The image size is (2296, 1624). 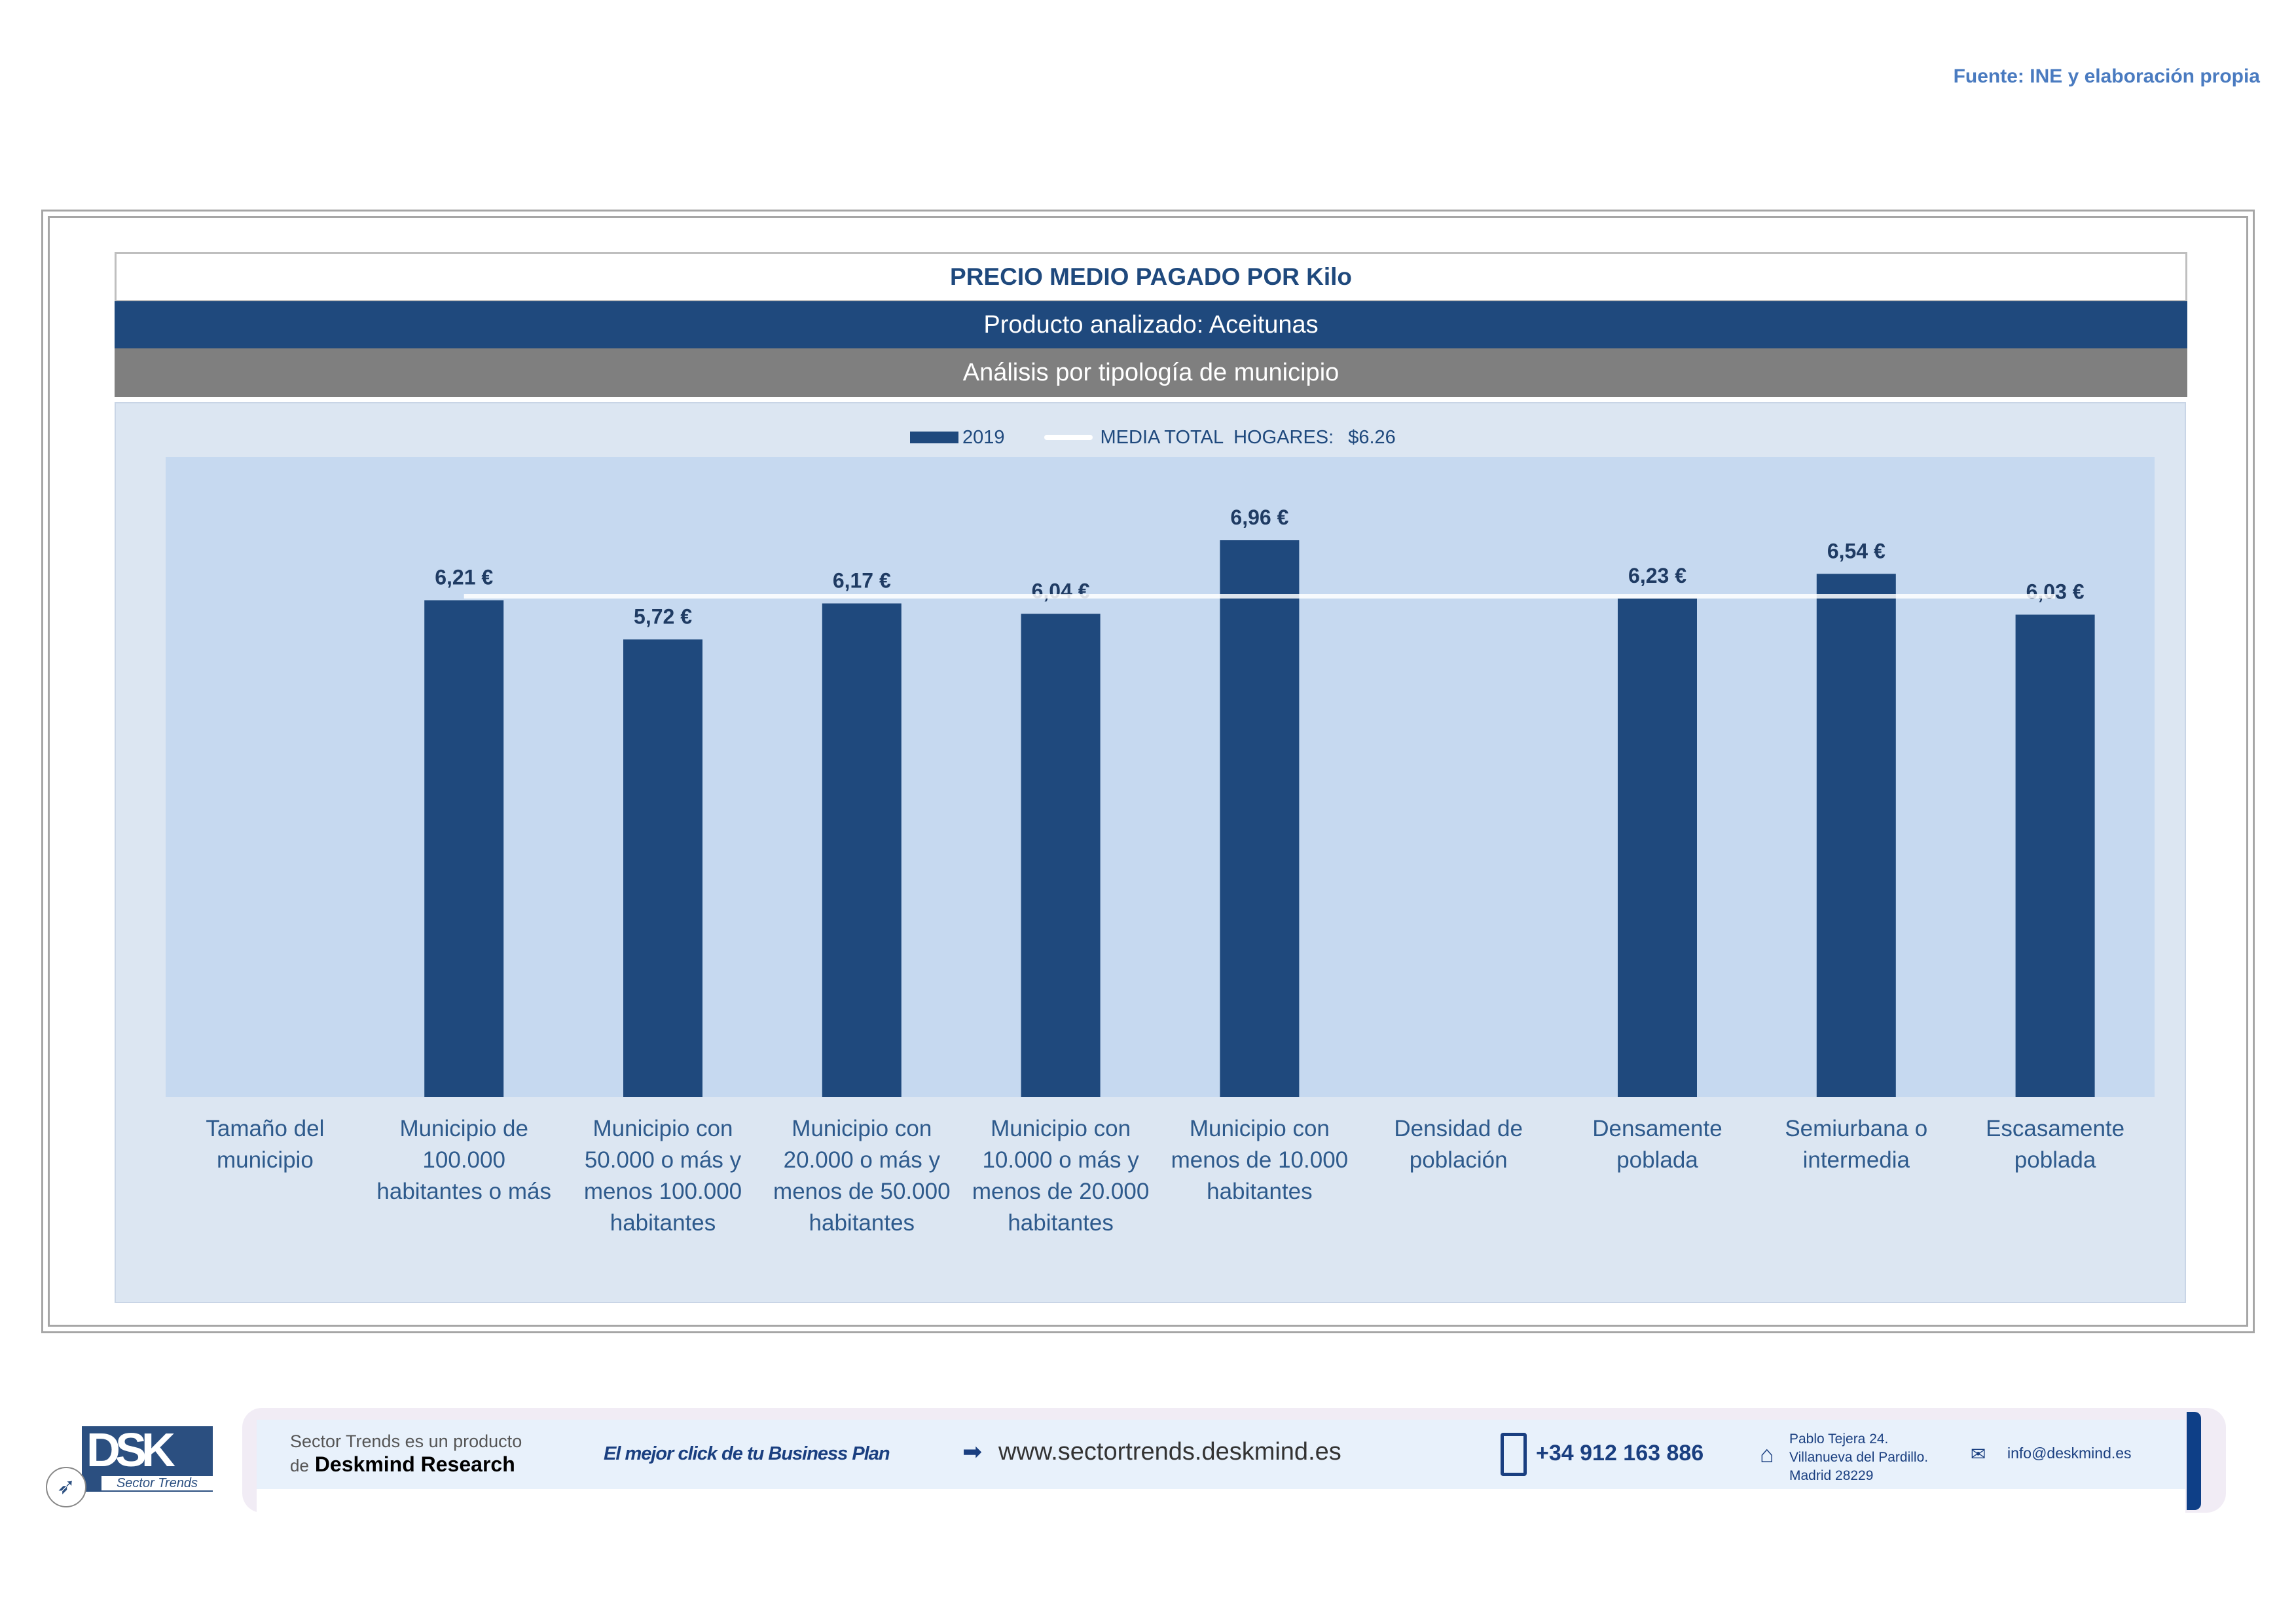 I want to click on analysis-band: Análisis por tipología de municipio, so click(x=1151, y=372).